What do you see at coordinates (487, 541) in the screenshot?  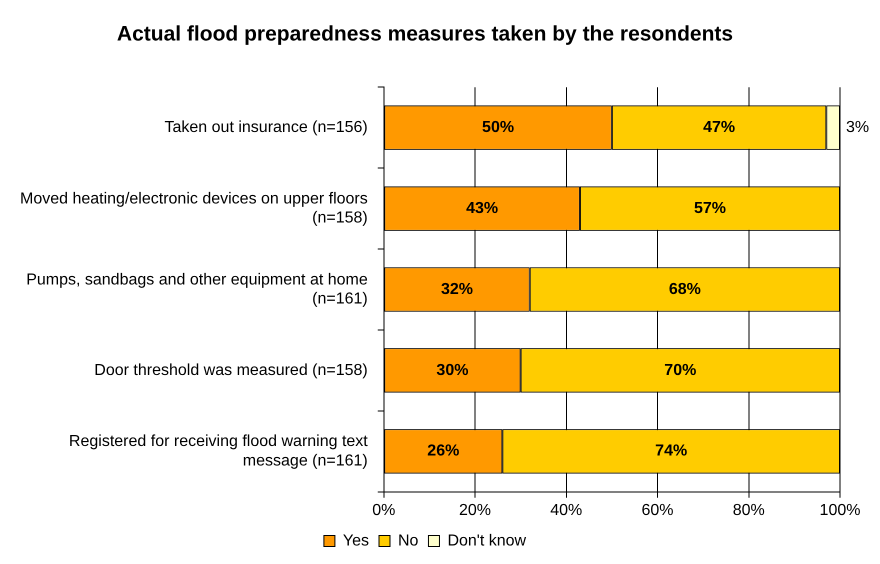 I see `legend-label: Don't know` at bounding box center [487, 541].